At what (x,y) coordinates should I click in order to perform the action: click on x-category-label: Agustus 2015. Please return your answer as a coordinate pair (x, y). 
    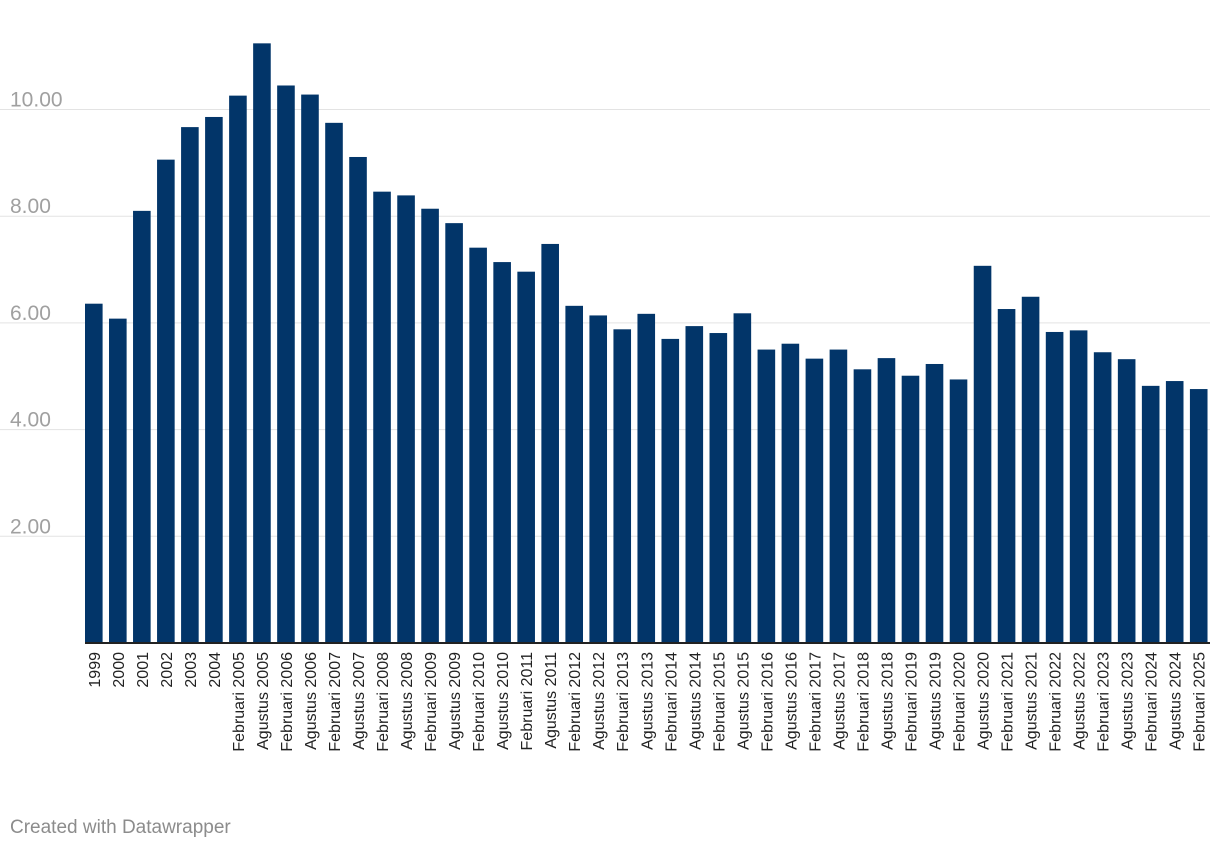
    Looking at the image, I should click on (743, 701).